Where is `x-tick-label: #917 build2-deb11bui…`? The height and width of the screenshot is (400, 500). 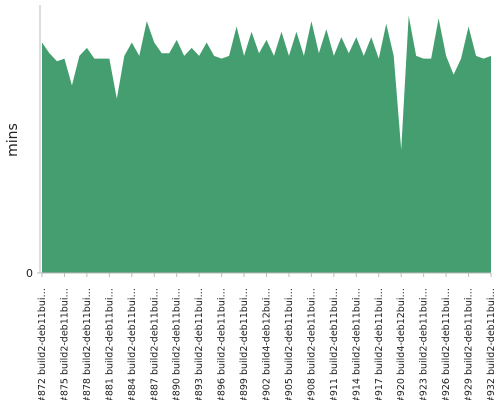 x-tick-label: #917 build2-deb11bui… is located at coordinates (379, 344).